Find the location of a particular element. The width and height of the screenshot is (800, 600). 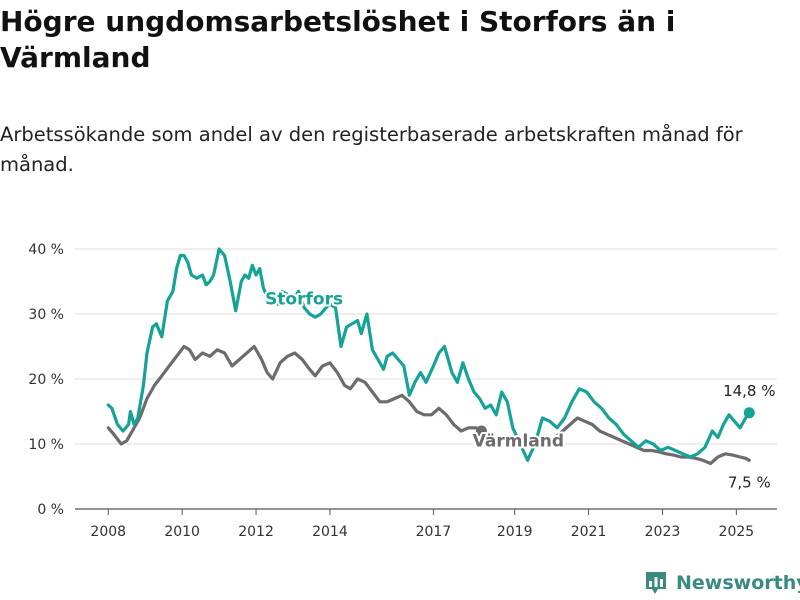

series-line-vrmland is located at coordinates (294, 395).